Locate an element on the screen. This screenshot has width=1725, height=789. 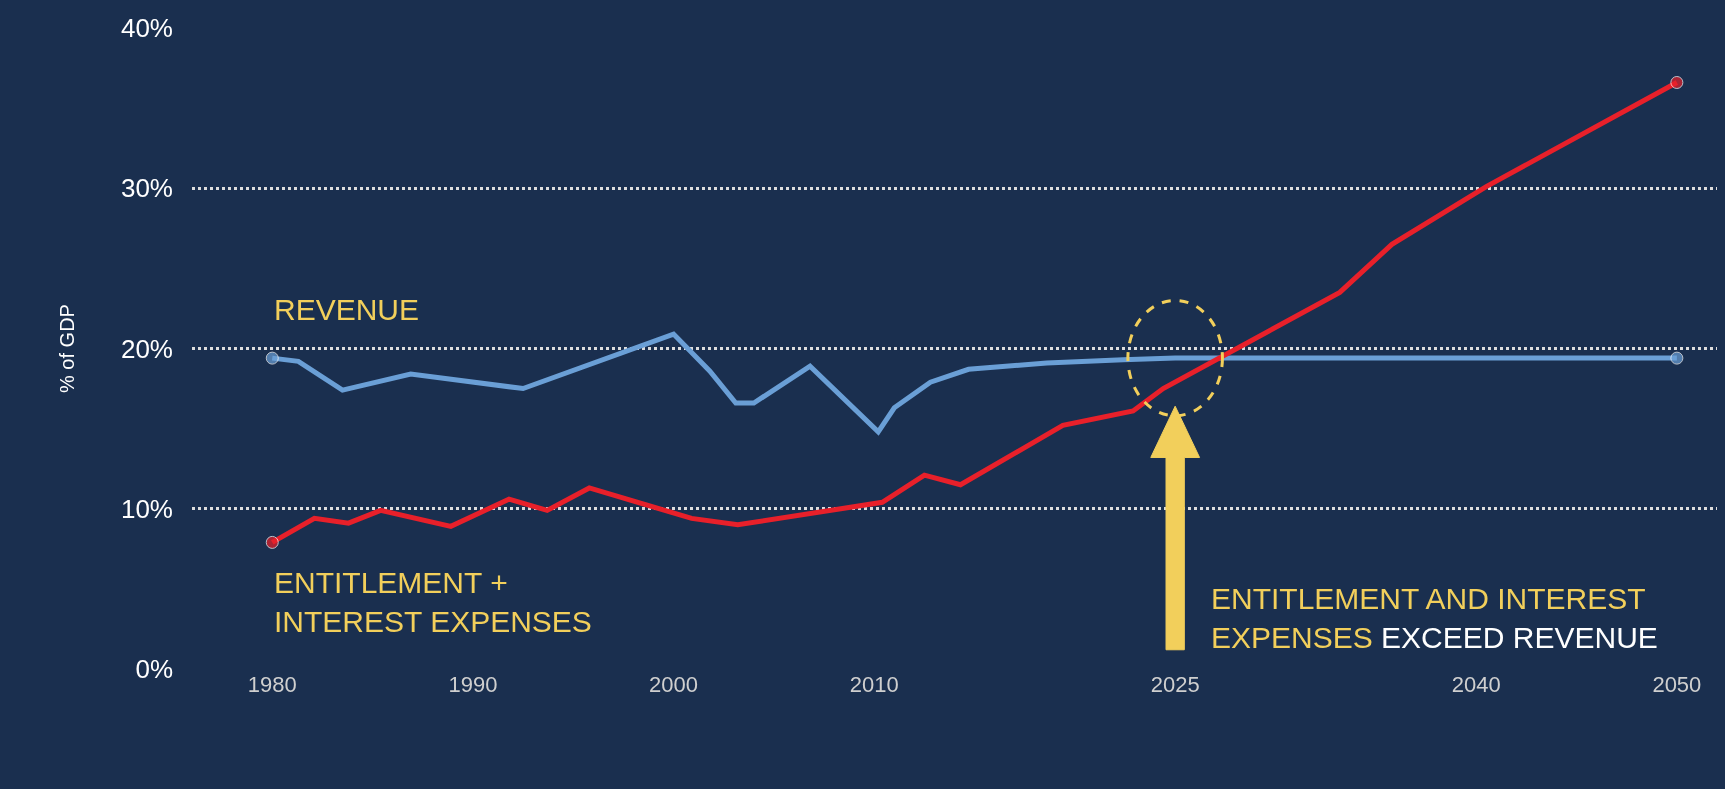
x-tick-label: 2040 is located at coordinates (1476, 684).